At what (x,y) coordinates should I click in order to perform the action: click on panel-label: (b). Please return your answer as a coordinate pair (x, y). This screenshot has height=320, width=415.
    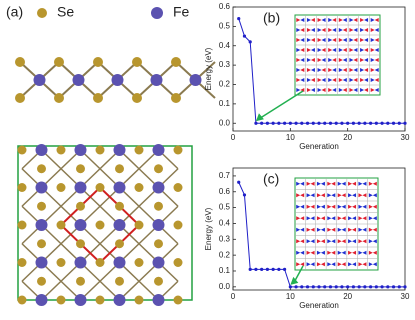
    Looking at the image, I should click on (271, 18).